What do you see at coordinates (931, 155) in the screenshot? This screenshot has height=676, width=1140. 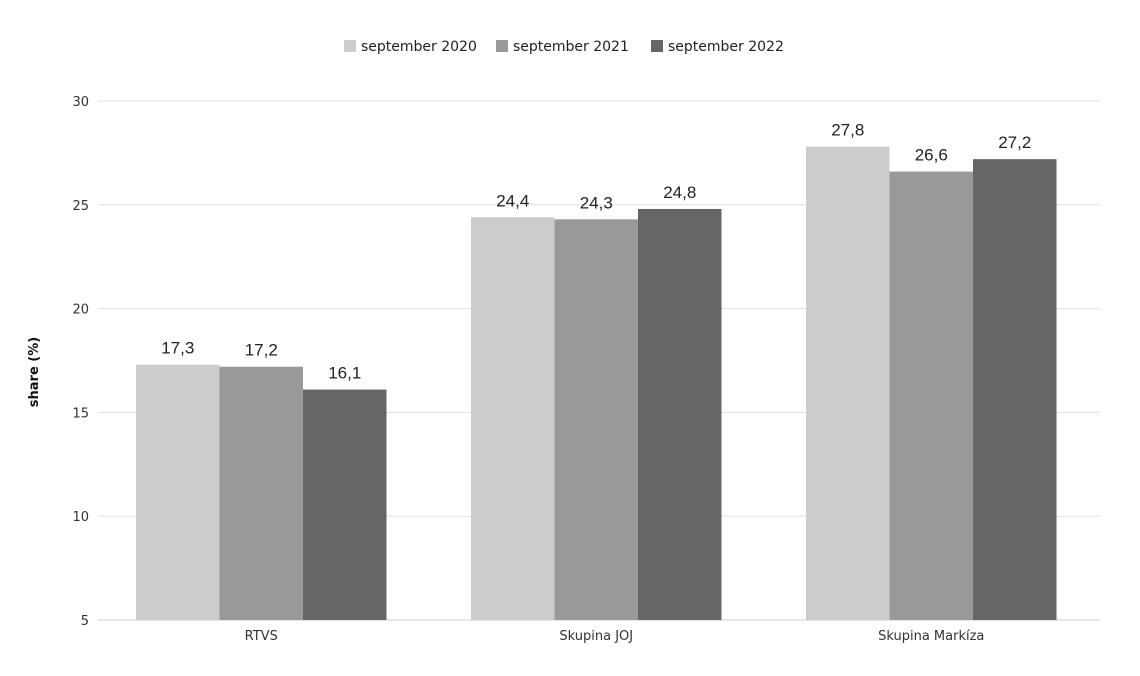 I see `data-label: 26,6` at bounding box center [931, 155].